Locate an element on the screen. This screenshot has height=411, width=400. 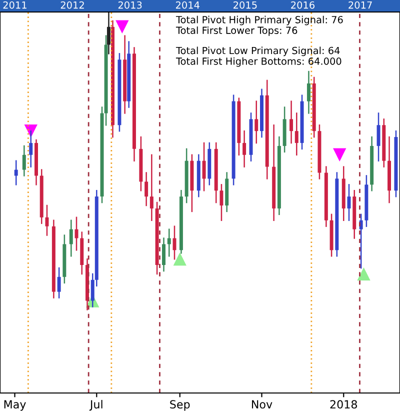
x2-tick-label: 2011 is located at coordinates (14, 5).